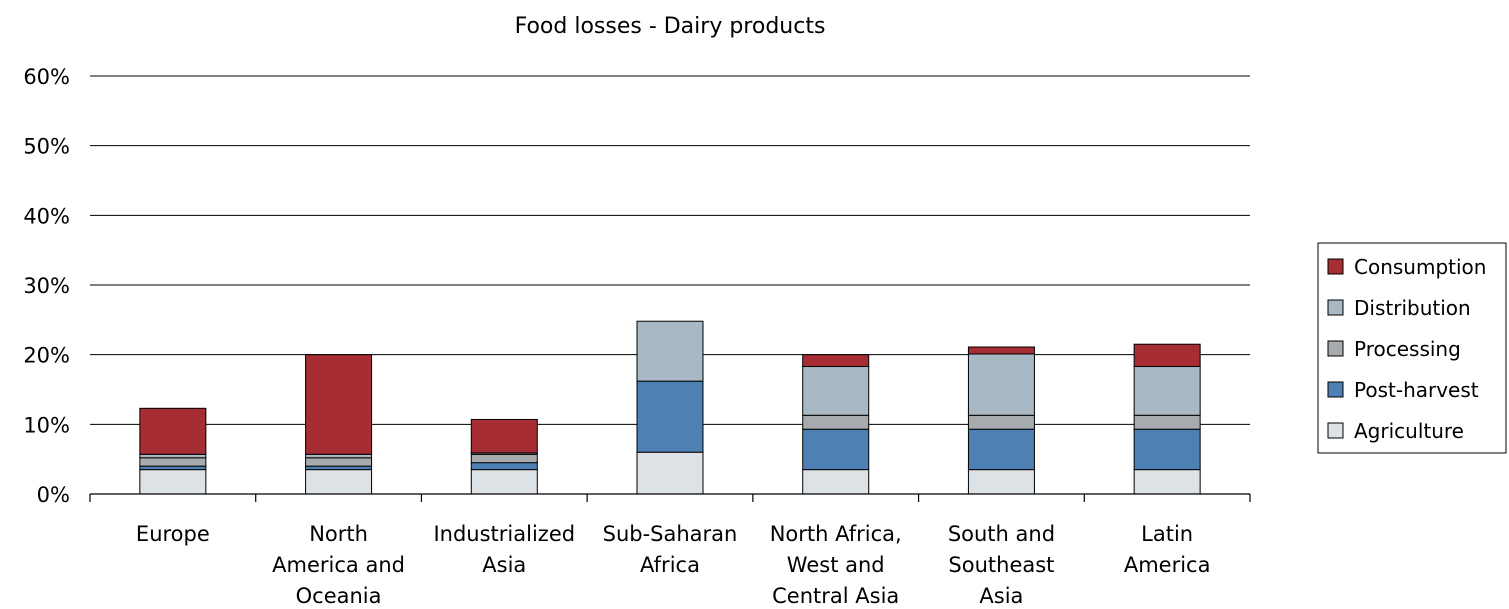 The width and height of the screenshot is (1509, 609). I want to click on y-tick-label: 10%, so click(46, 425).